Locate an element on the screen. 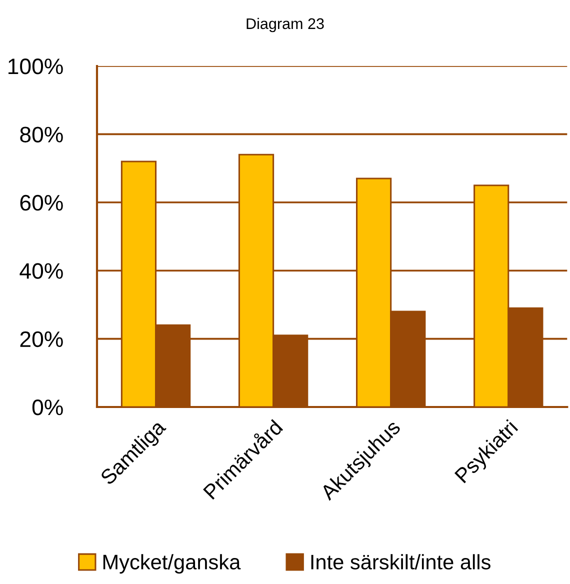 The width and height of the screenshot is (570, 584). legend-label: Inte särskilt/inte alls is located at coordinates (400, 562).